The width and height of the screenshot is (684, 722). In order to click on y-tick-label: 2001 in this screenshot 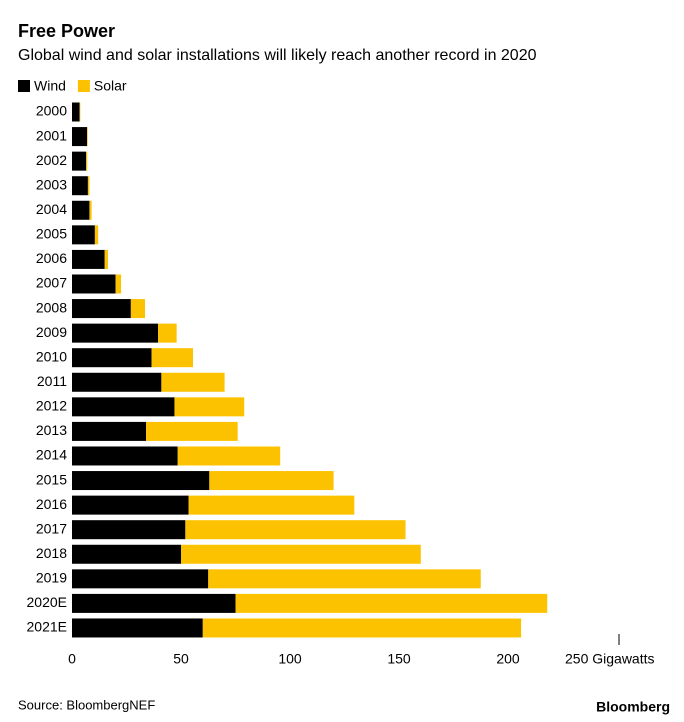, I will do `click(51, 135)`.